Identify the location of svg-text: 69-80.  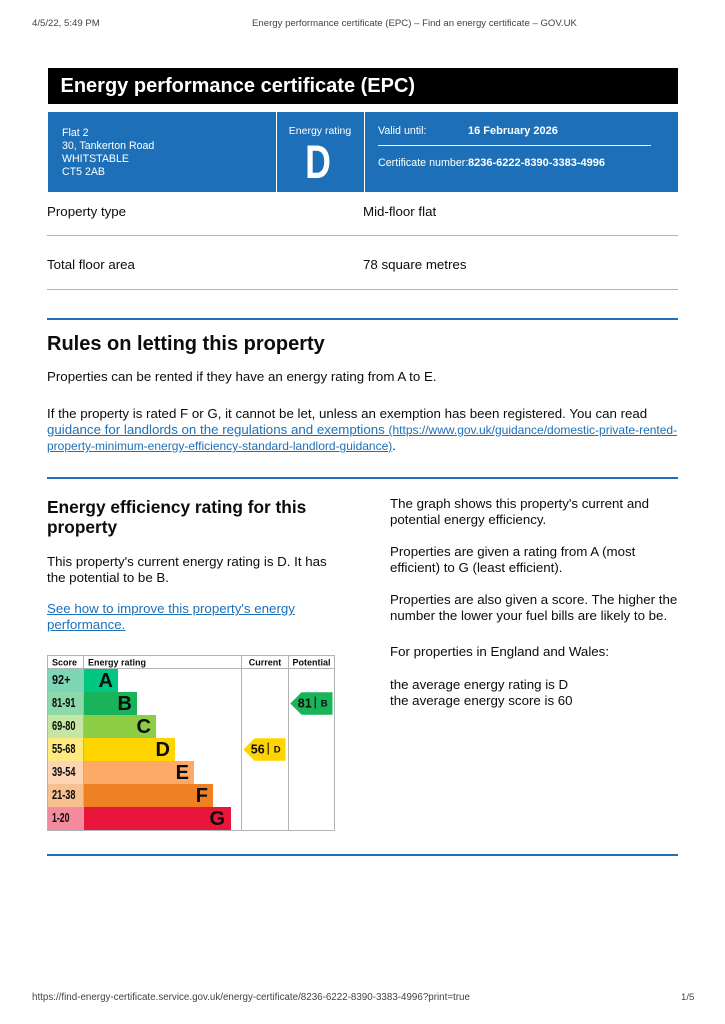
(64, 725).